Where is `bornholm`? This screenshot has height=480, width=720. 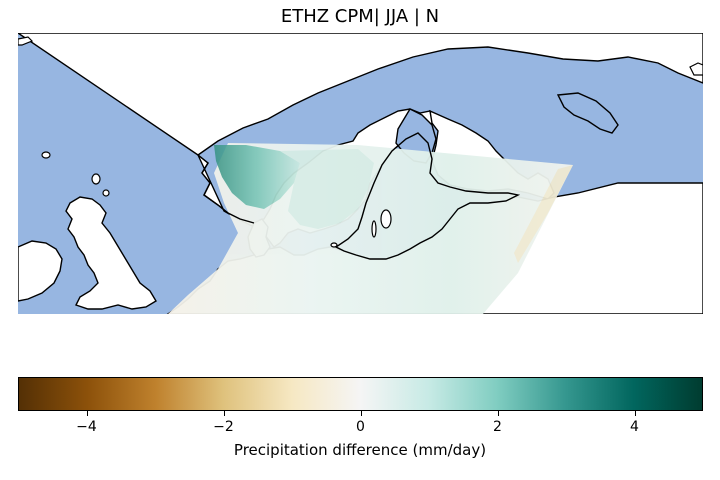
bornholm is located at coordinates (334, 245).